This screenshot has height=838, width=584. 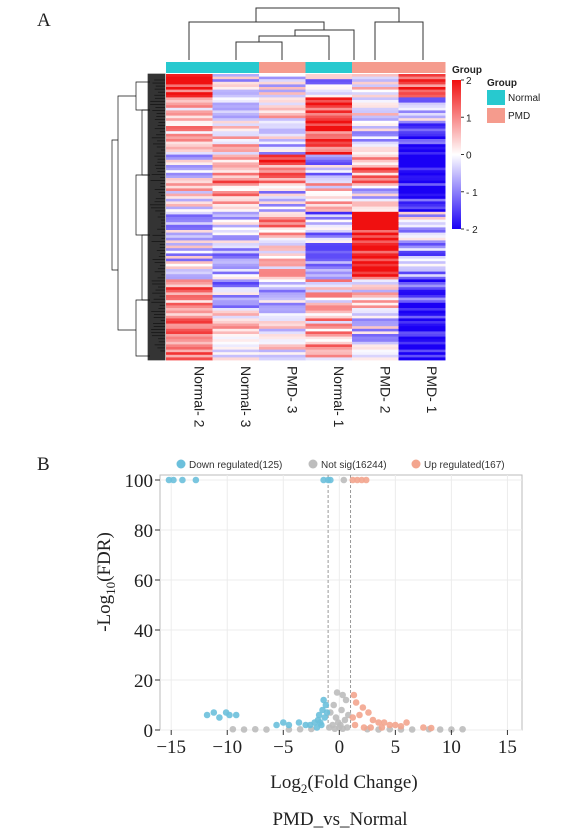 I want to click on legend-swatch-pmd, so click(x=496, y=115).